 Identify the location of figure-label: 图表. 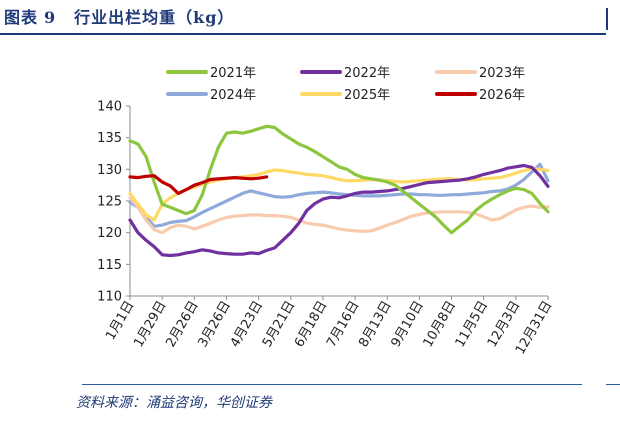
(21, 17).